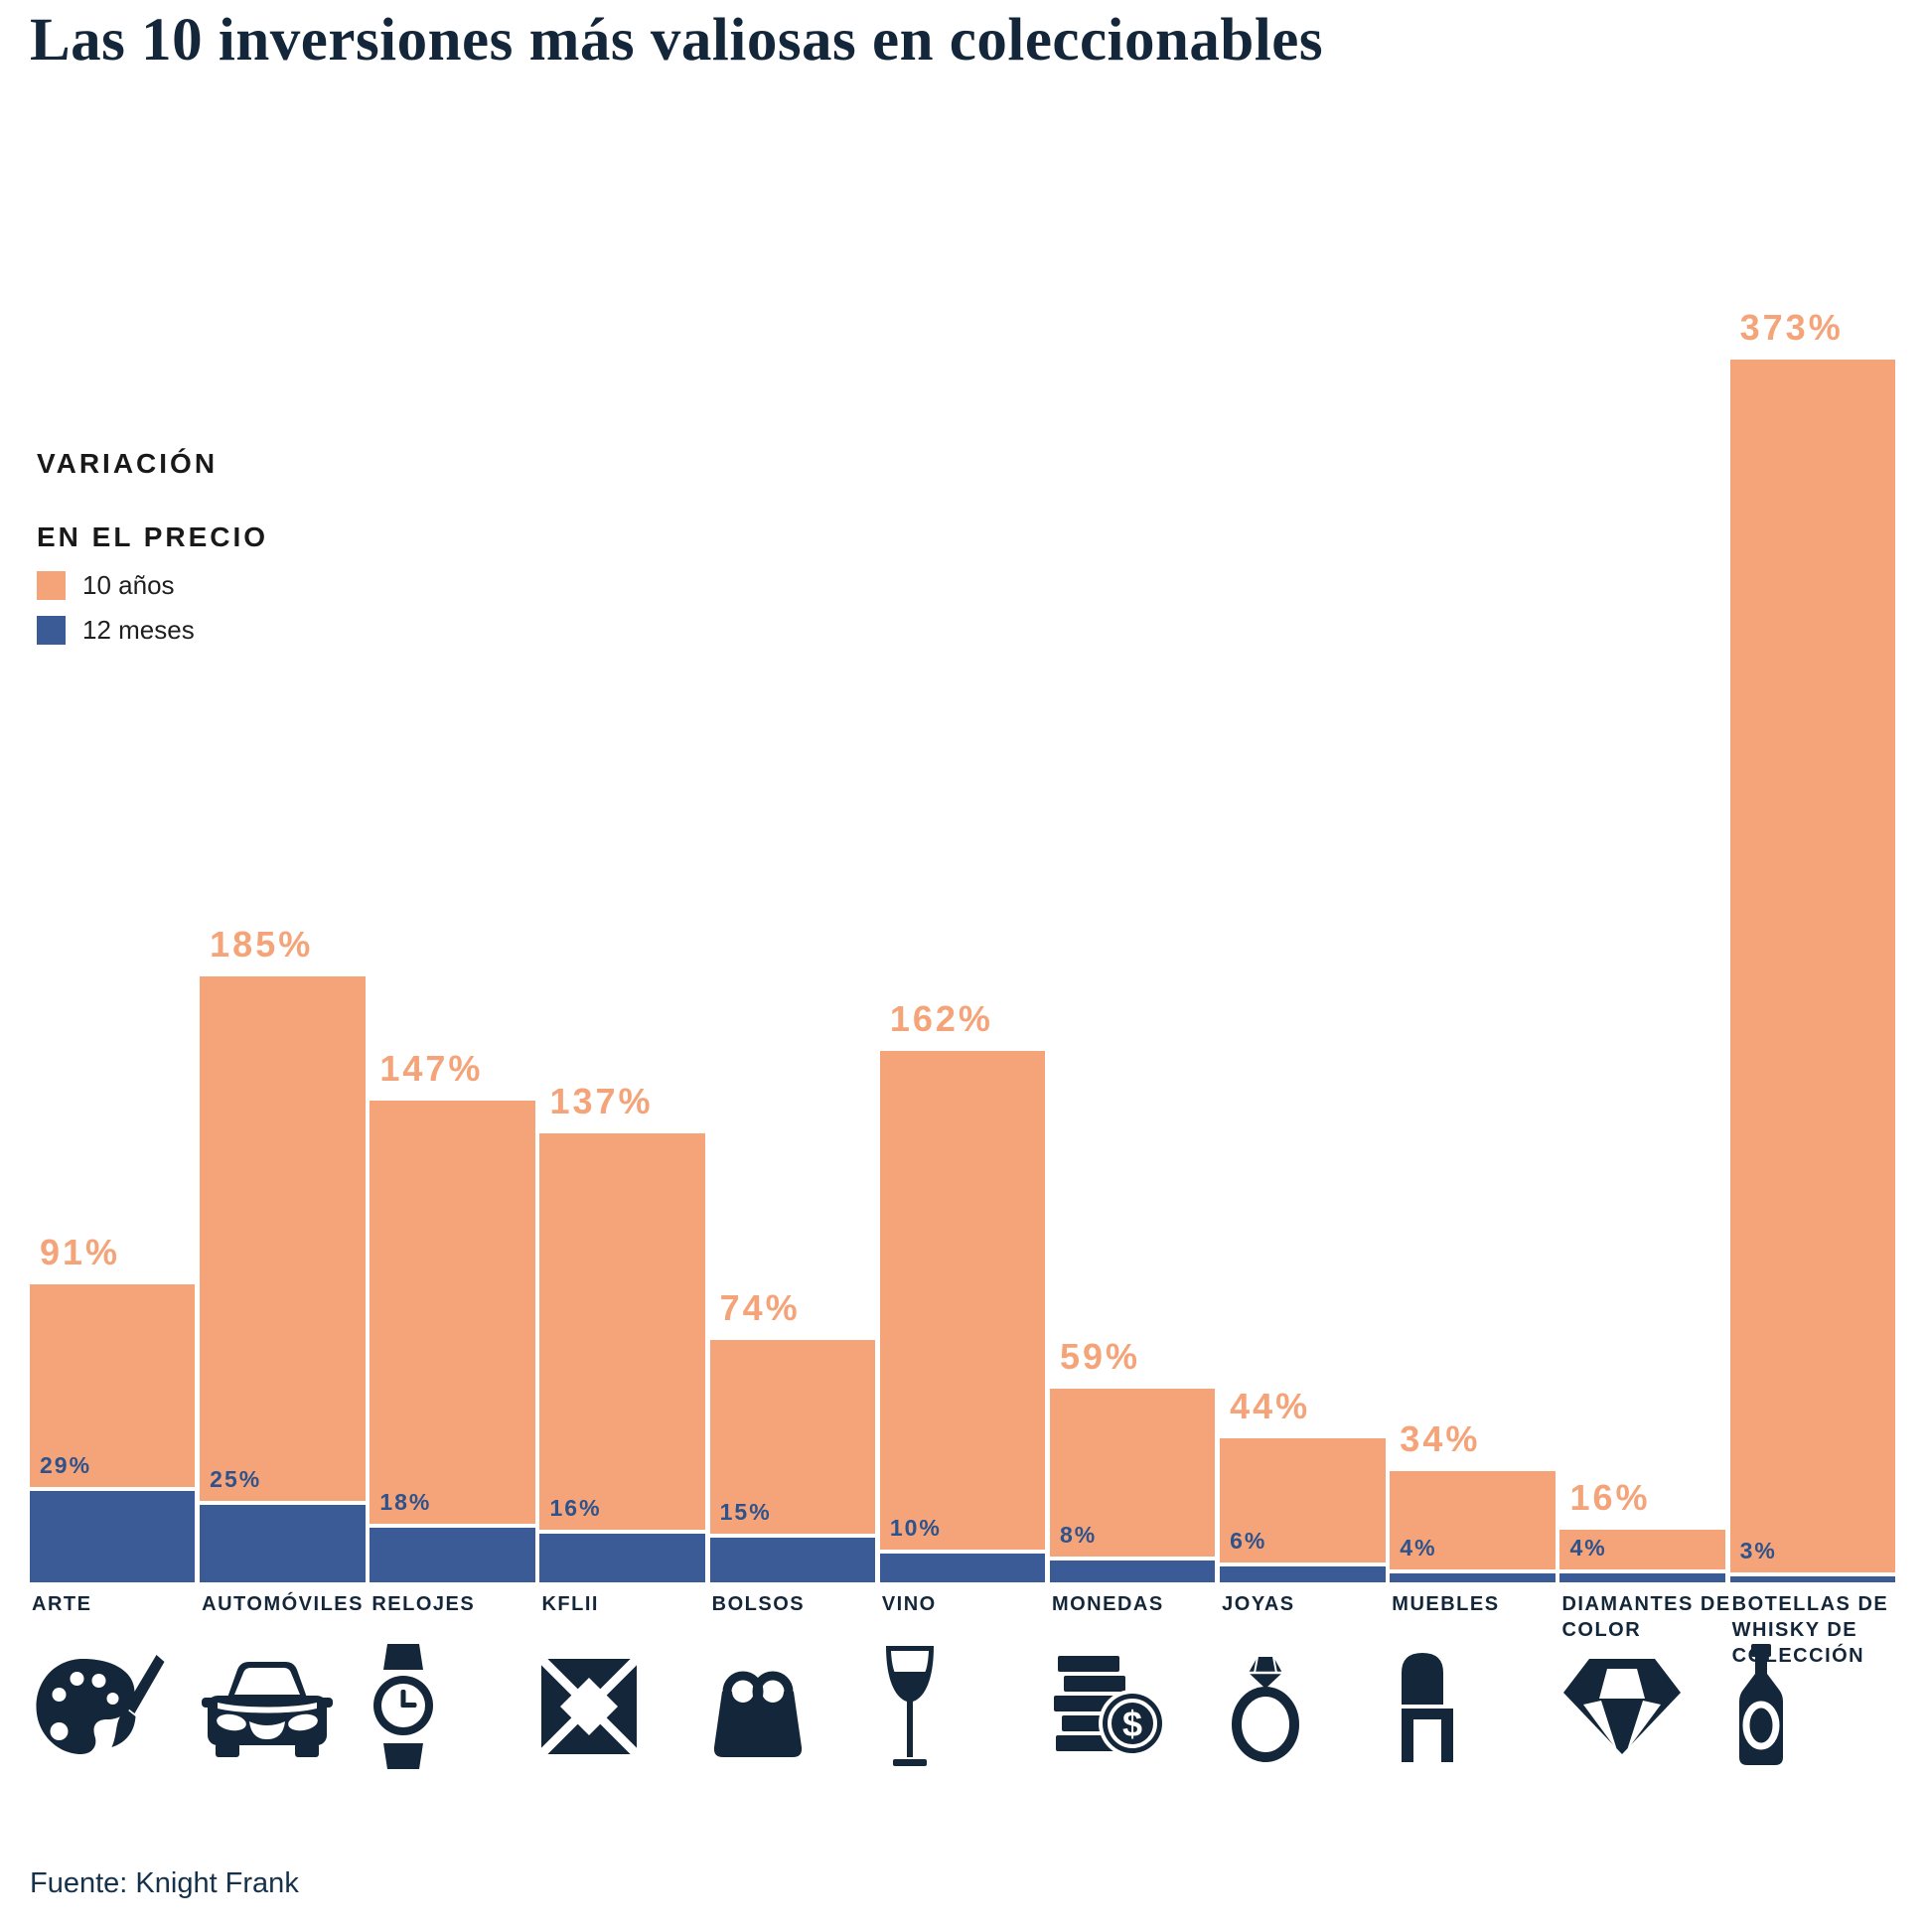  Describe the element at coordinates (1100, 1357) in the screenshot. I see `value-label-10-anos-monedas: 59%` at that location.